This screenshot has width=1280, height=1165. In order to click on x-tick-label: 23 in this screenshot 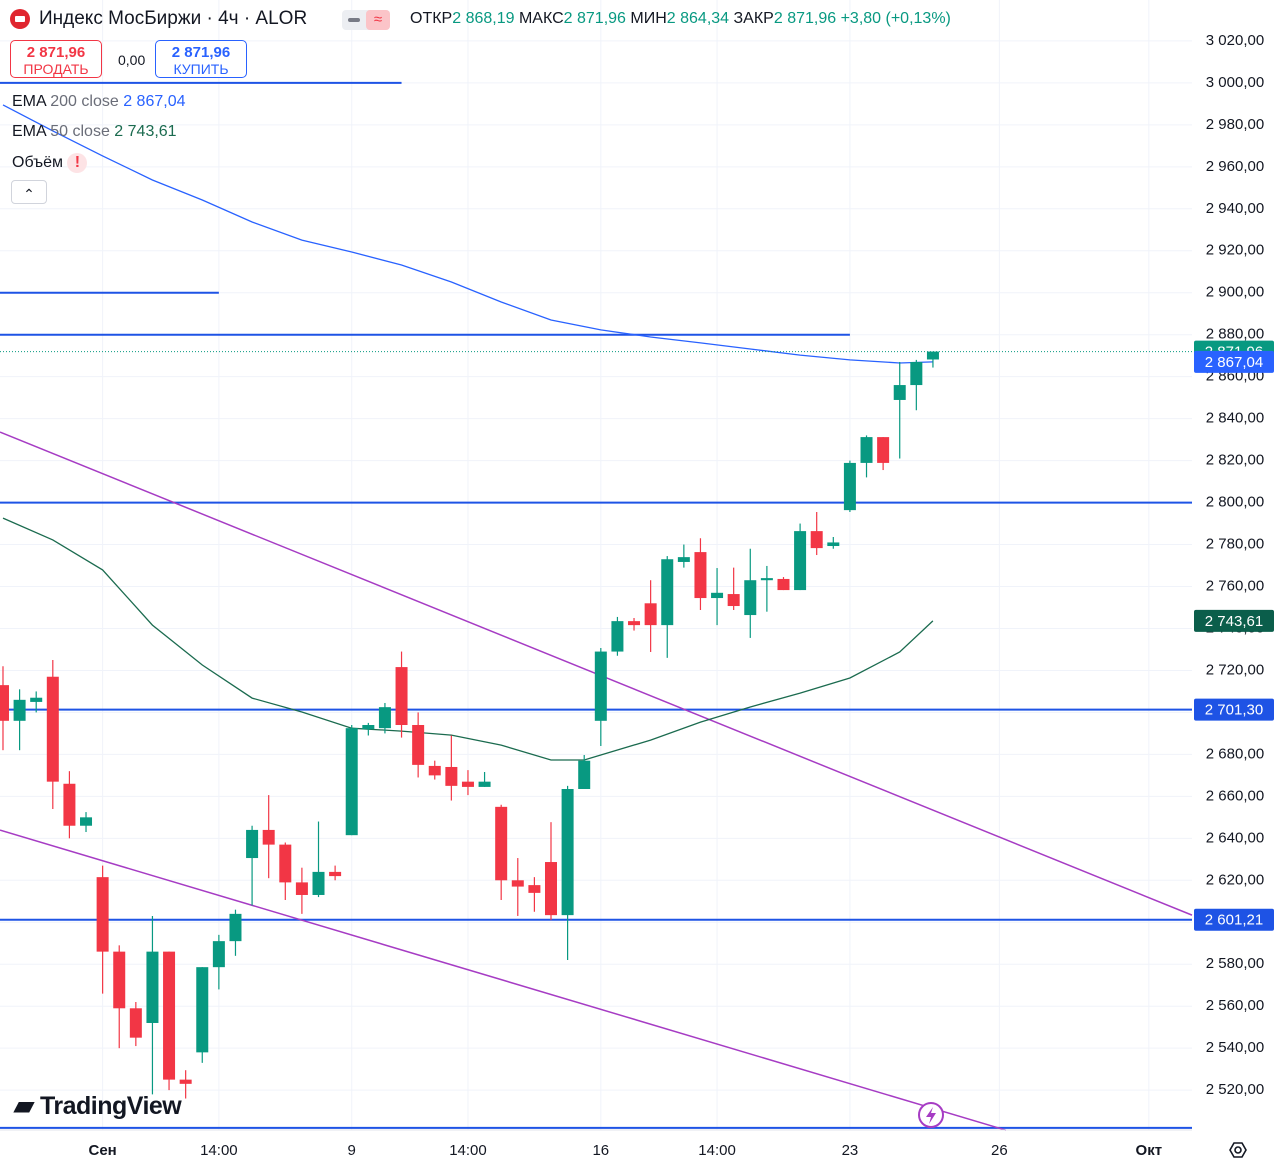, I will do `click(850, 1150)`.